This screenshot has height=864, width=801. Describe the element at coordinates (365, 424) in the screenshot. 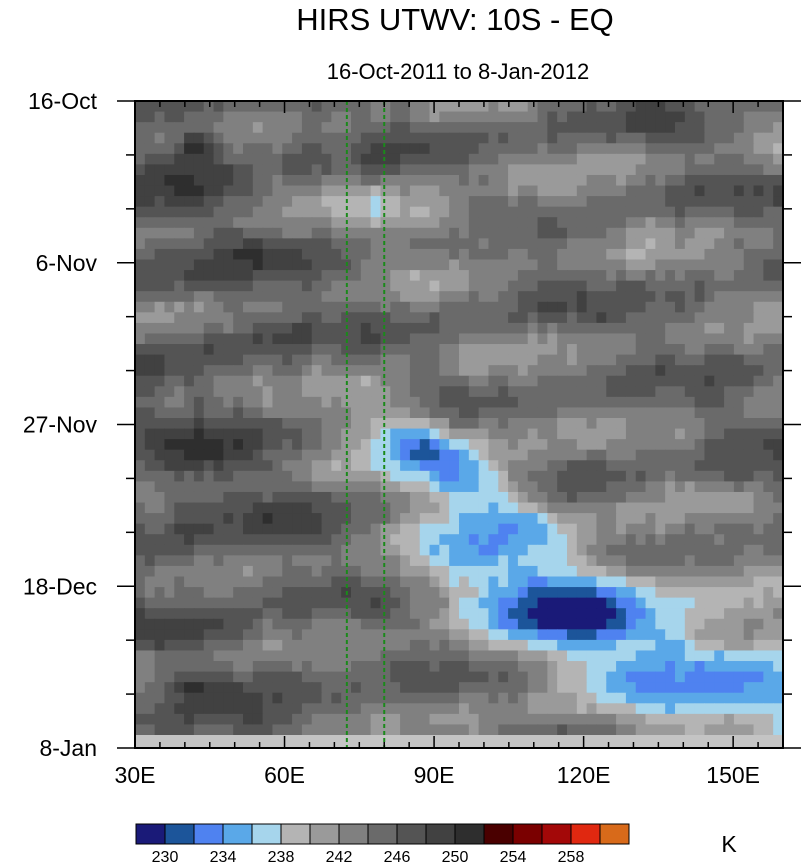

I see `reference-lines` at that location.